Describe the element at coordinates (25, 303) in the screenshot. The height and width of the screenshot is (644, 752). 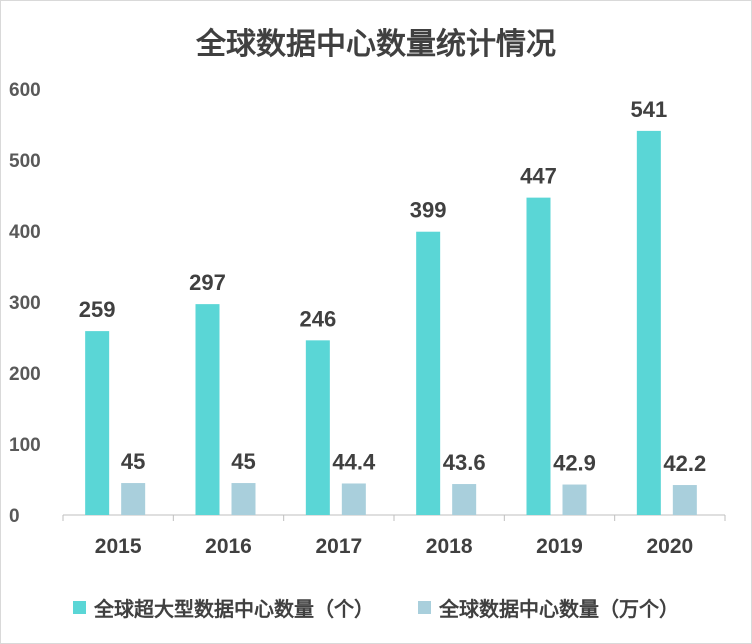
I see `y-tick-label: 300` at that location.